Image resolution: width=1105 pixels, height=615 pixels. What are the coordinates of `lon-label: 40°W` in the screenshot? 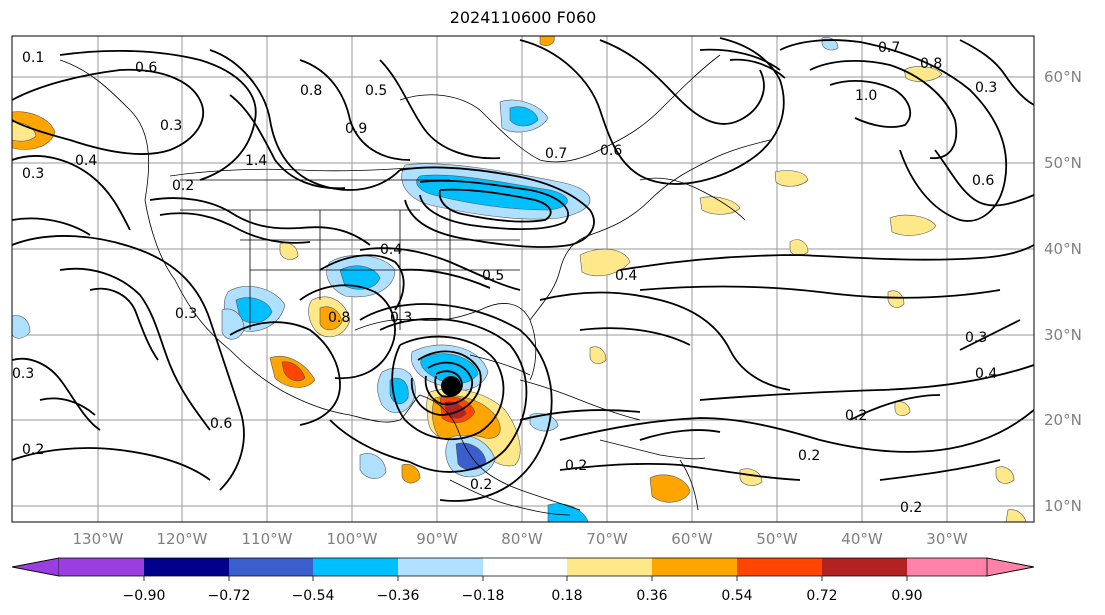 It's located at (862, 539).